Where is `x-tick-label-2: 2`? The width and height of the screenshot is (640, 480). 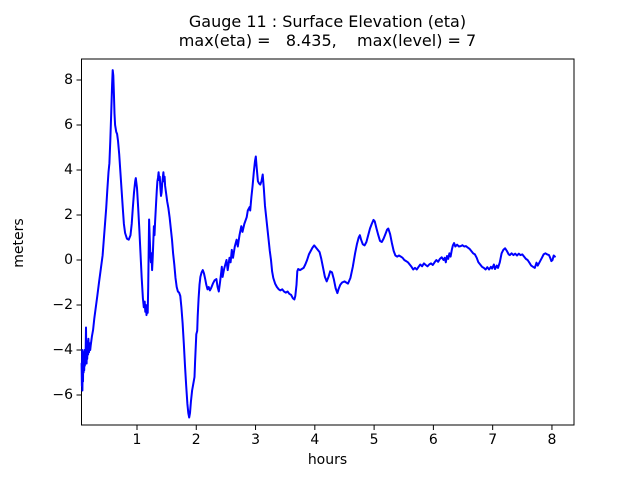
x-tick-label-2: 2 is located at coordinates (196, 440).